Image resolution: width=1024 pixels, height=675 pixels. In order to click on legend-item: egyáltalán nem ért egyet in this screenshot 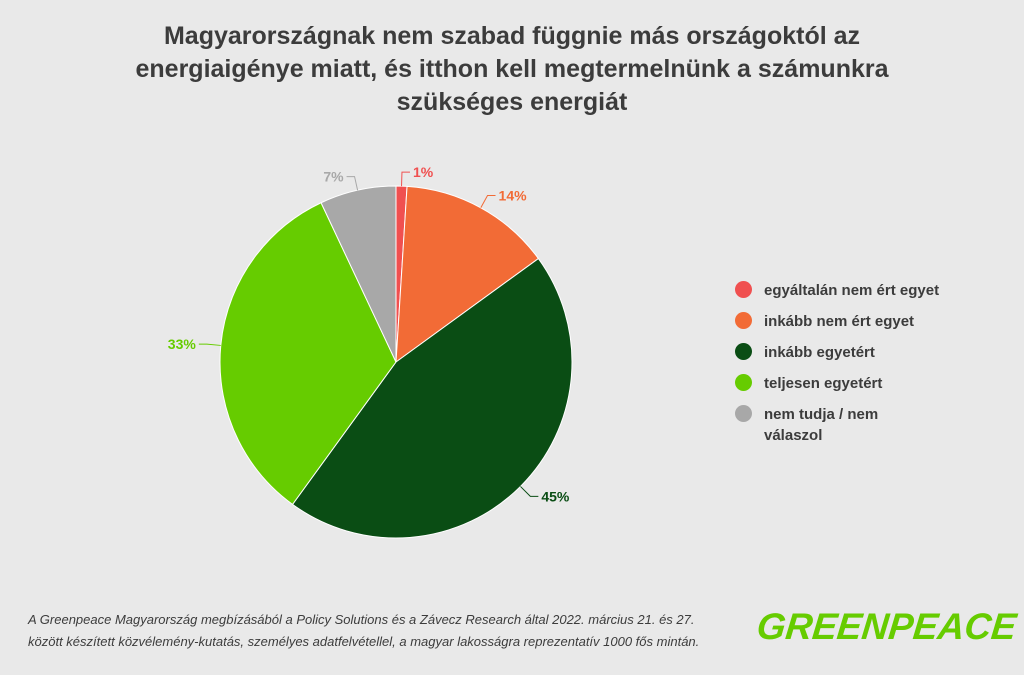, I will do `click(855, 295)`.